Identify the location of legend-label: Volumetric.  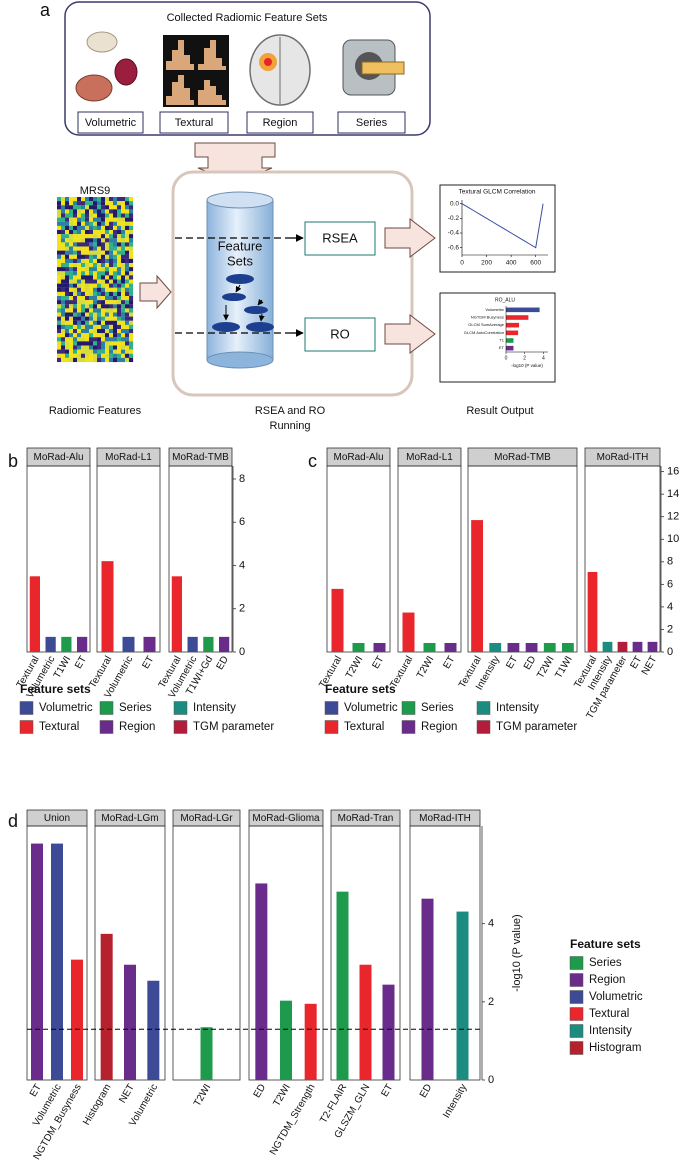
(371, 708).